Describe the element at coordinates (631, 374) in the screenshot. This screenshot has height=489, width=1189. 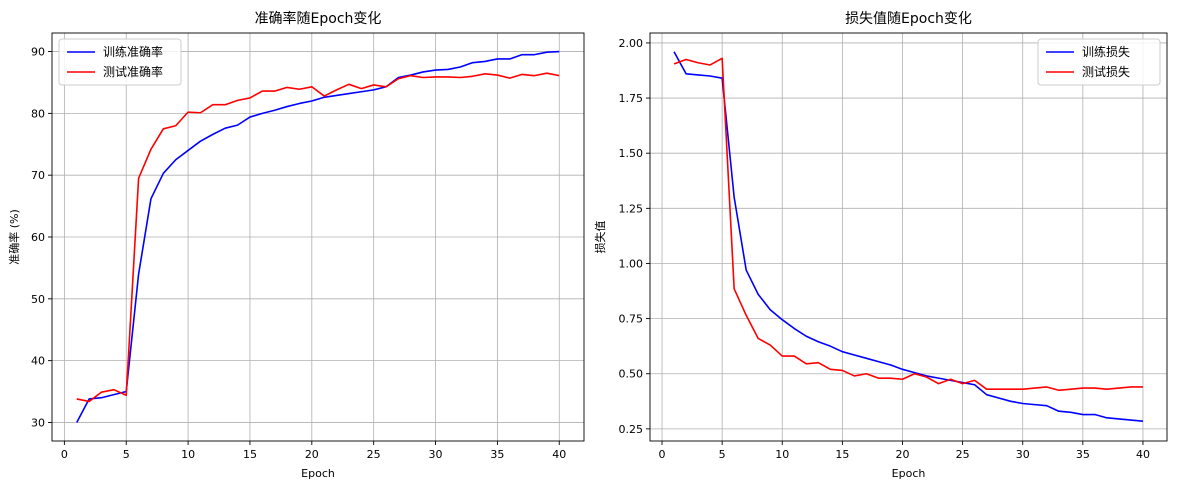
I see `y-tick-label: 0.50` at that location.